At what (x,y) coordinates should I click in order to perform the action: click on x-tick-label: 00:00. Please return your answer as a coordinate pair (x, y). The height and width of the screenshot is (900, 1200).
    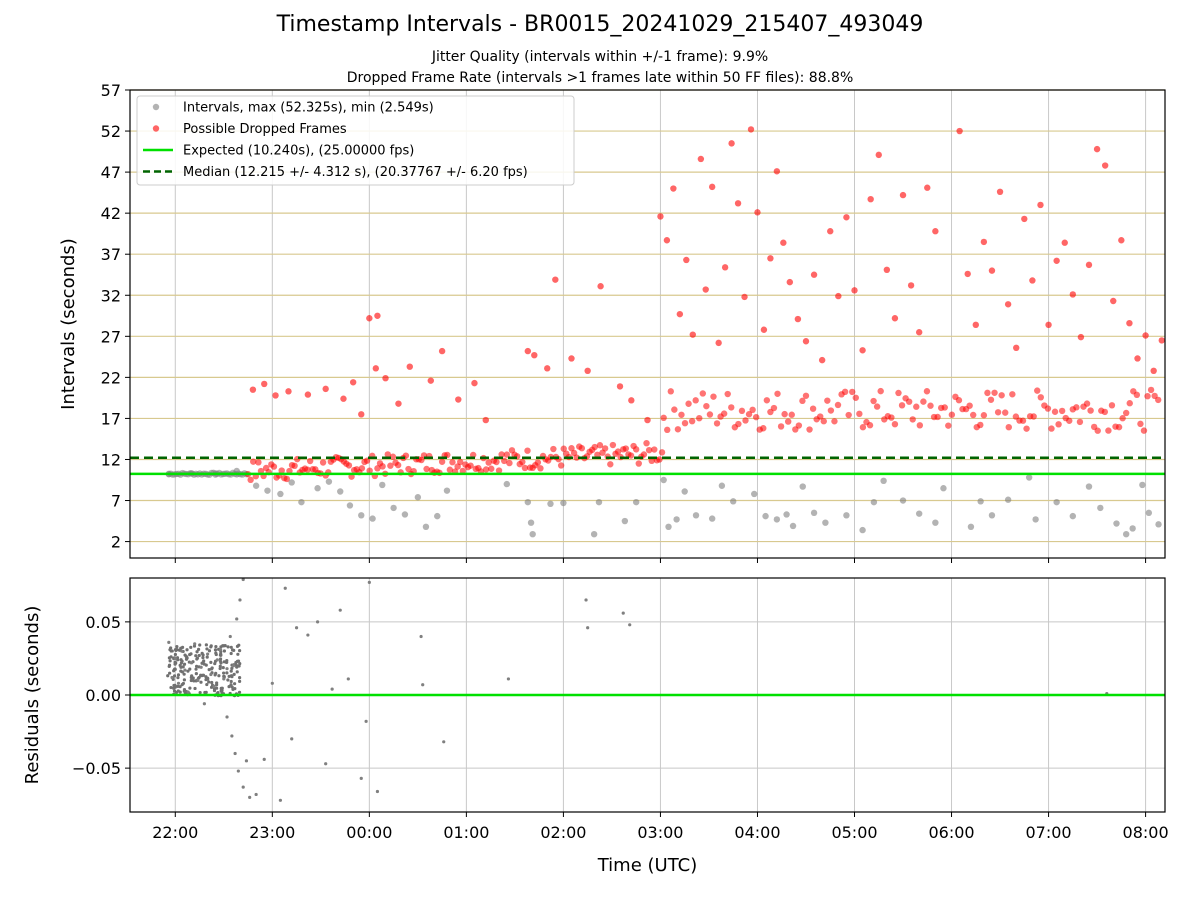
    Looking at the image, I should click on (369, 832).